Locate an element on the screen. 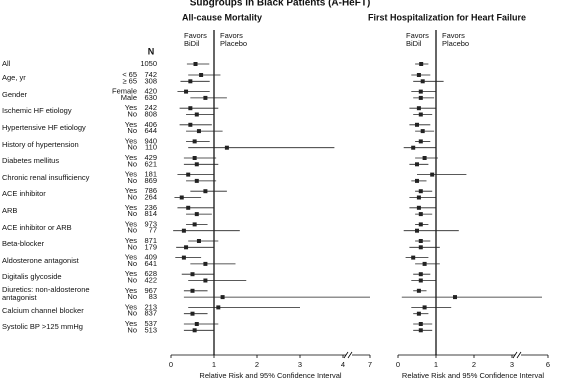 Image resolution: width=562 pixels, height=385 pixels. favors-right: Favors Placebo is located at coordinates (456, 40).